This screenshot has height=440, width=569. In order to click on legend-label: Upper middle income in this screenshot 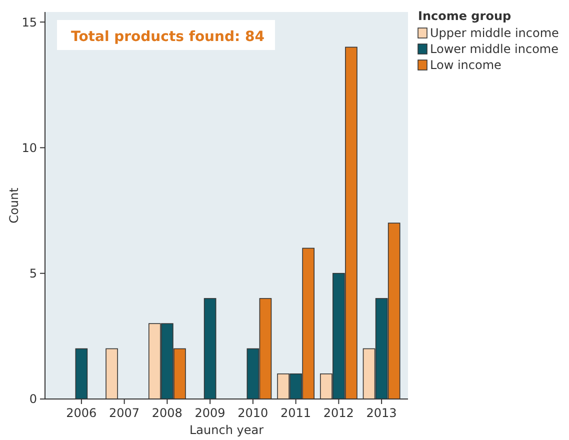, I will do `click(494, 33)`.